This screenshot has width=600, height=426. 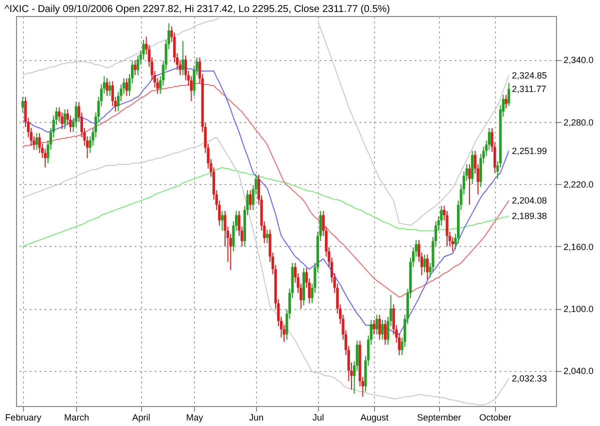 I want to click on data-label: 2,032.33, so click(x=529, y=379).